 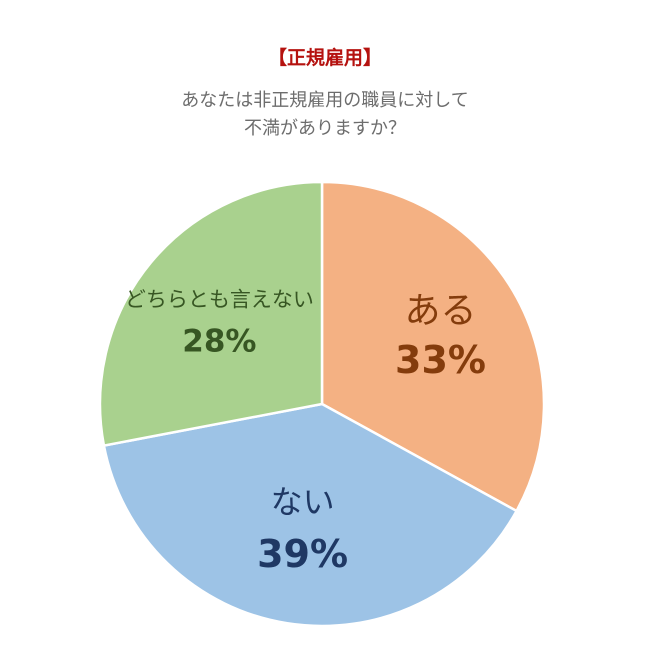 I want to click on chart-title: 【正規雇用】, so click(x=324, y=58).